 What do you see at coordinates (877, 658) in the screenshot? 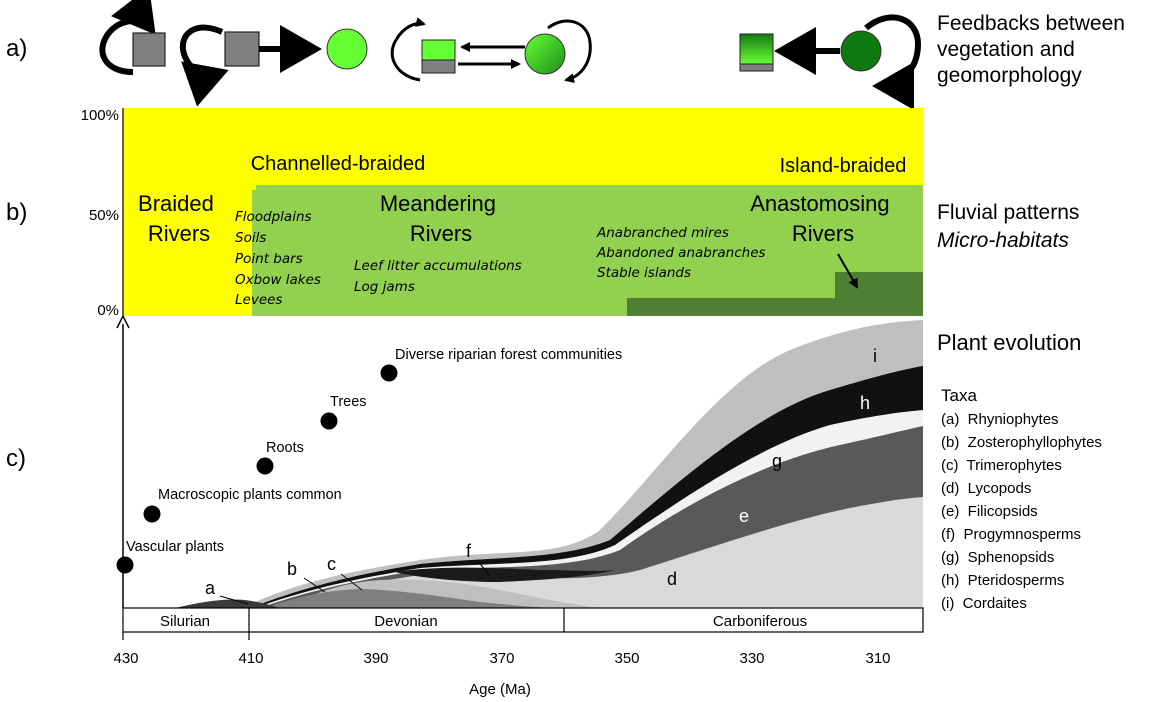
I see `xtick-310: 310` at bounding box center [877, 658].